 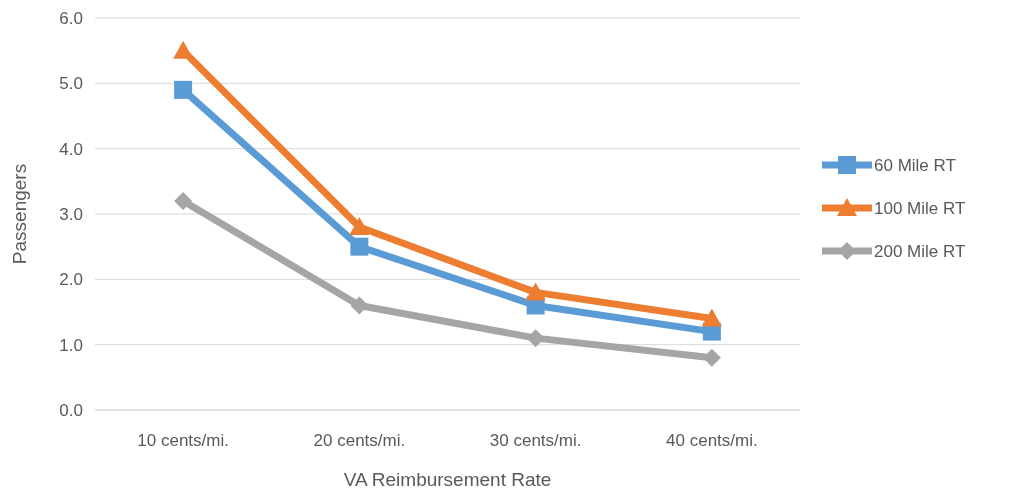 What do you see at coordinates (71, 214) in the screenshot?
I see `y-tick-label: 3.0` at bounding box center [71, 214].